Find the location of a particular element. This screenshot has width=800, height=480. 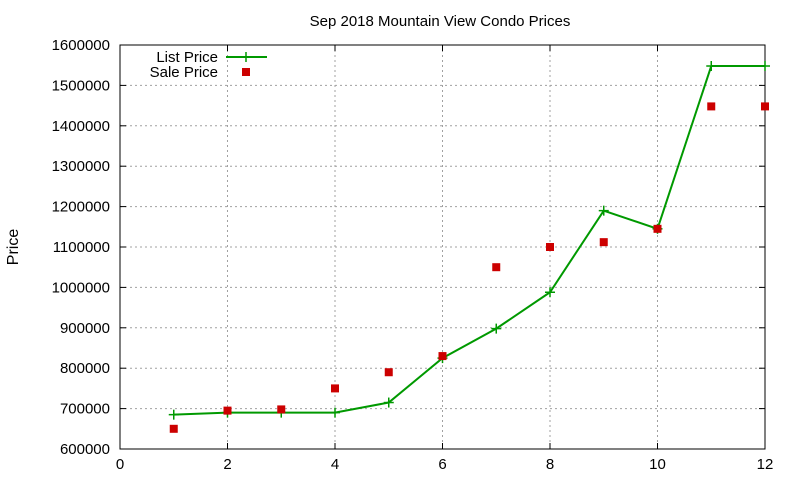

x-tick-label: 4 is located at coordinates (335, 464).